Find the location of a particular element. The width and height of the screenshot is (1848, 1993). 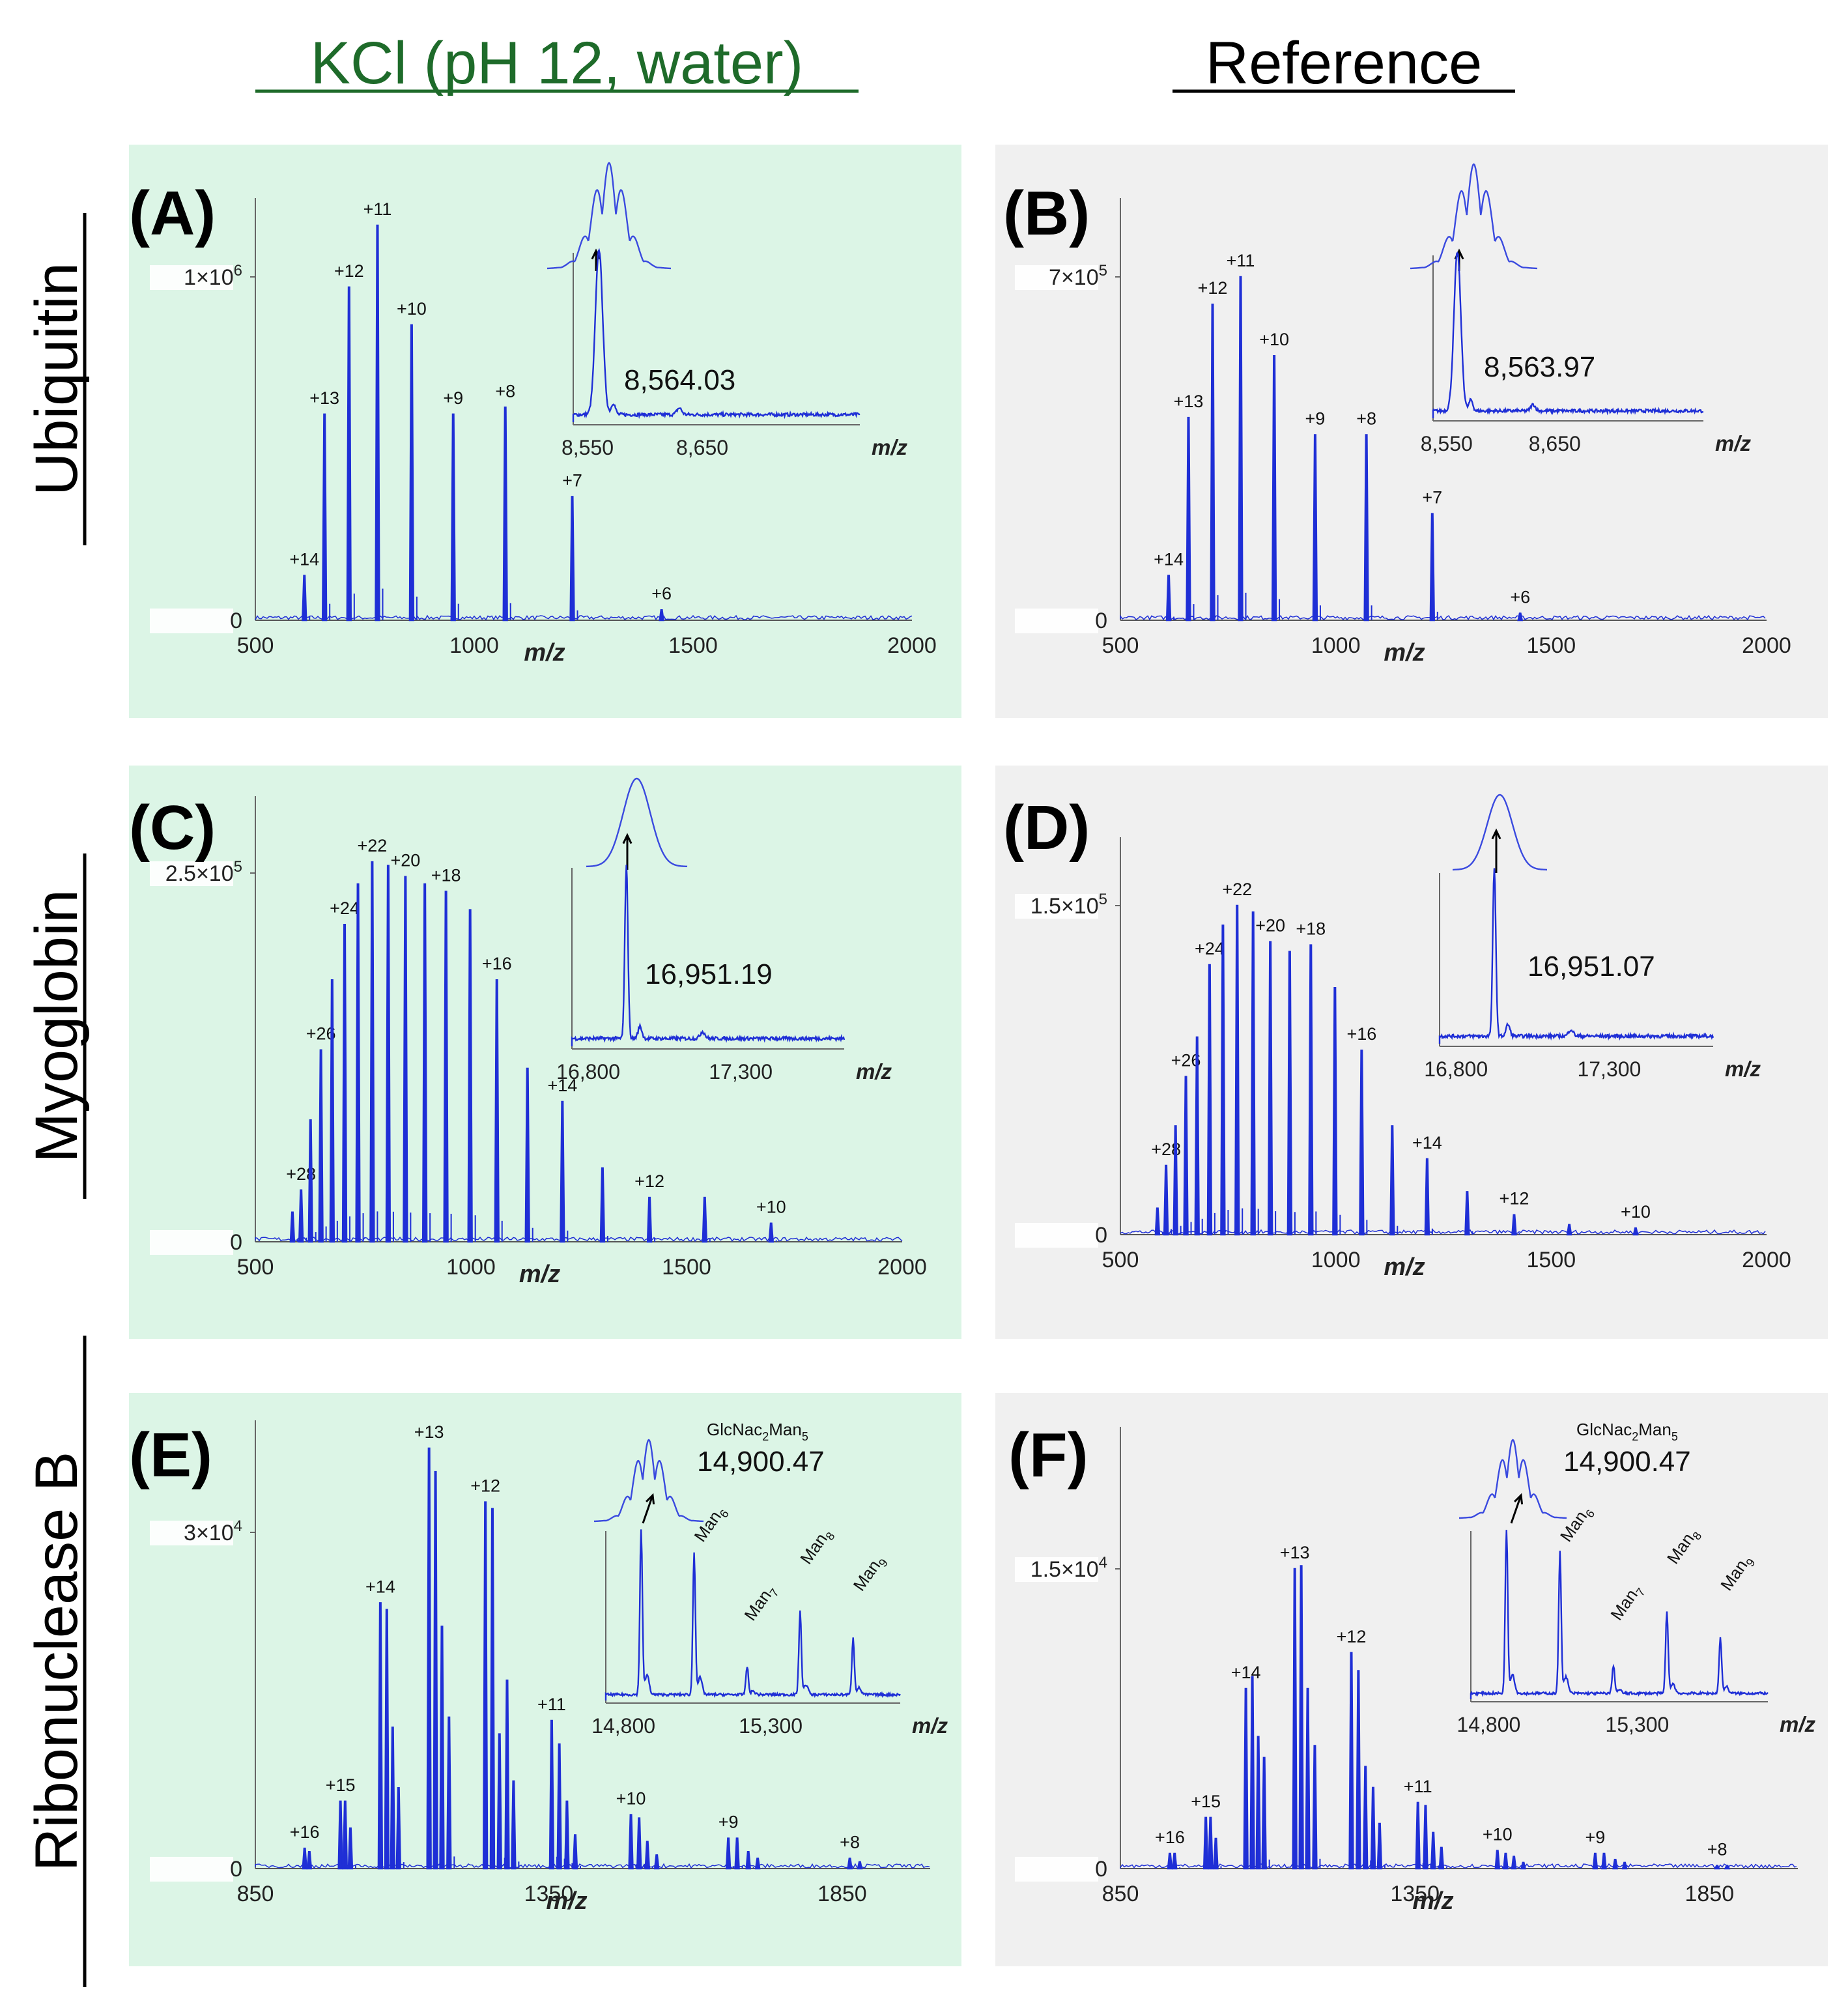

y-max-mantissa: 1.5×10 is located at coordinates (1065, 1570).